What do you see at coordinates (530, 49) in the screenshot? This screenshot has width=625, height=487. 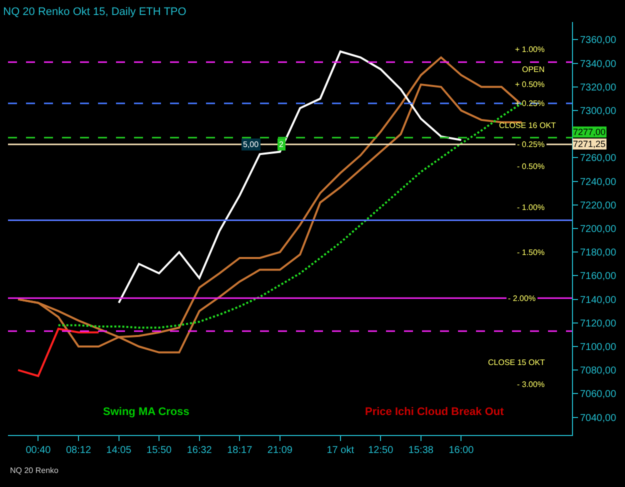 I see `annotation: + 1.00%` at bounding box center [530, 49].